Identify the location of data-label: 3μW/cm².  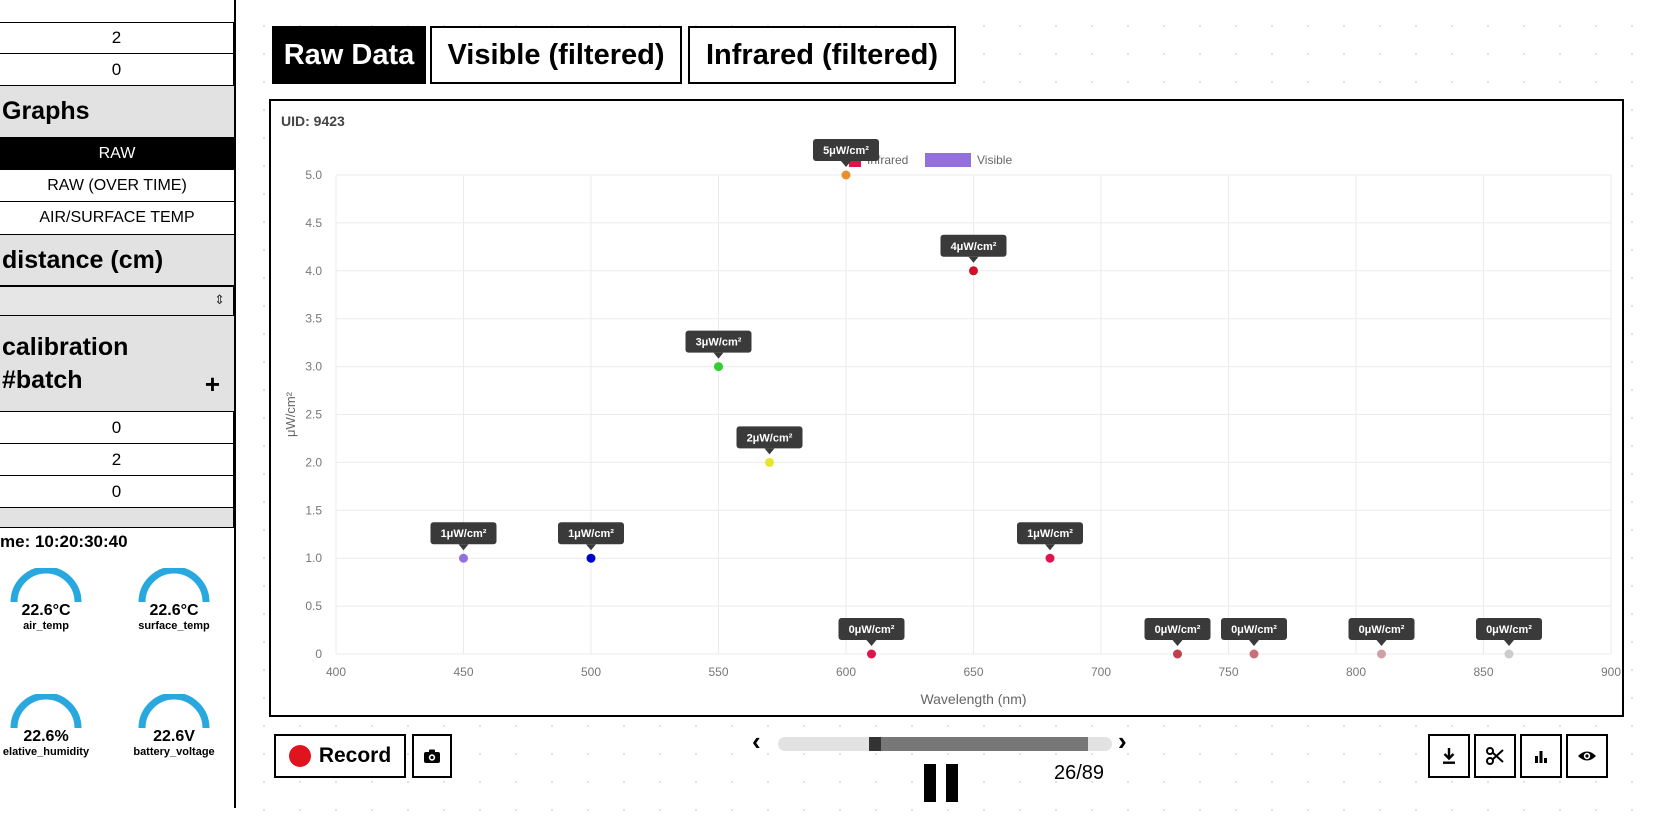
(719, 343).